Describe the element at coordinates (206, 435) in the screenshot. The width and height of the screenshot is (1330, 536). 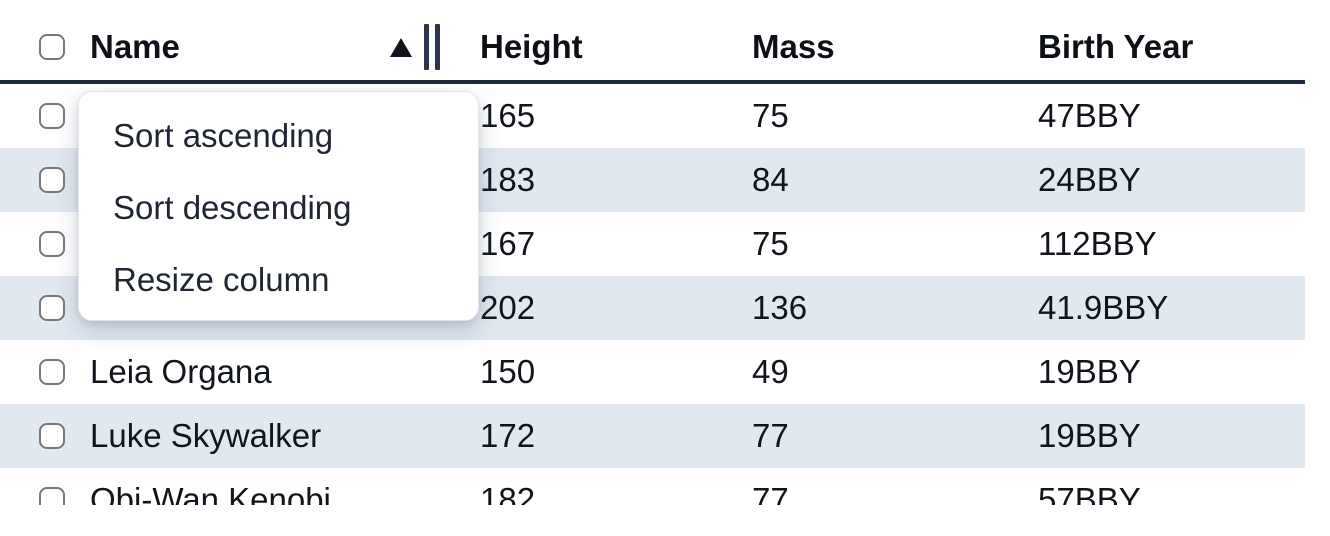
I see `cell-name: Luke Skywalker` at that location.